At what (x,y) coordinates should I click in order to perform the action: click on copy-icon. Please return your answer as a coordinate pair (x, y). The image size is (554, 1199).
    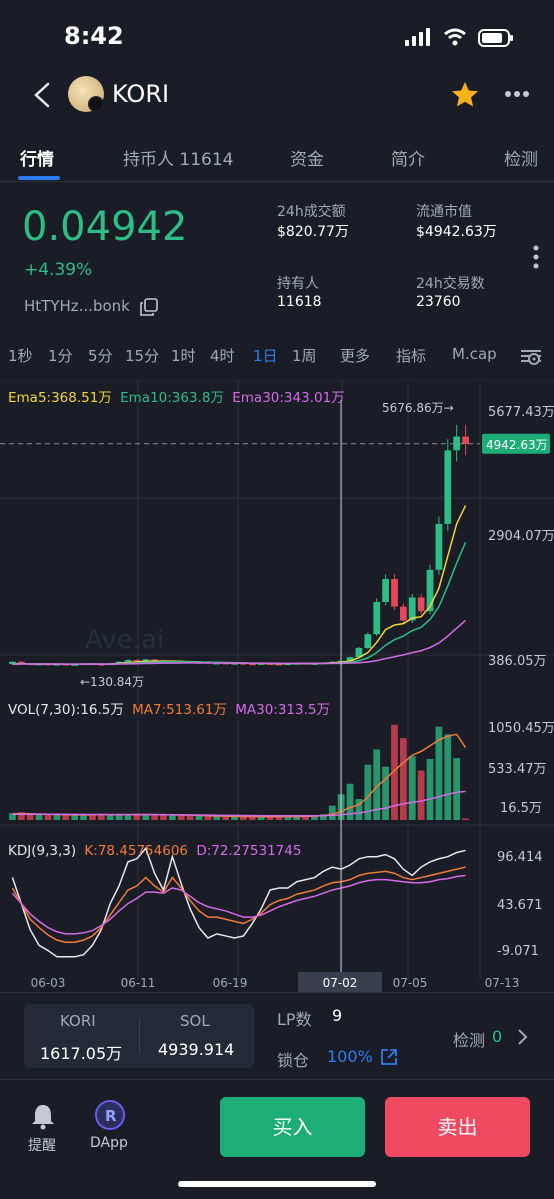
    Looking at the image, I should click on (149, 307).